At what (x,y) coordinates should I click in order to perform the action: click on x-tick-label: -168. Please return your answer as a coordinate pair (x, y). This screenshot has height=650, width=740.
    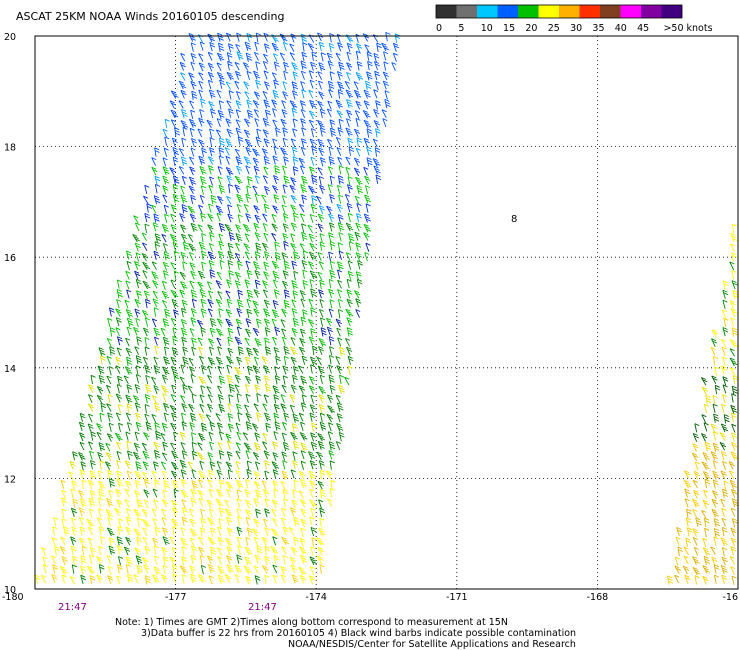
    Looking at the image, I should click on (598, 597).